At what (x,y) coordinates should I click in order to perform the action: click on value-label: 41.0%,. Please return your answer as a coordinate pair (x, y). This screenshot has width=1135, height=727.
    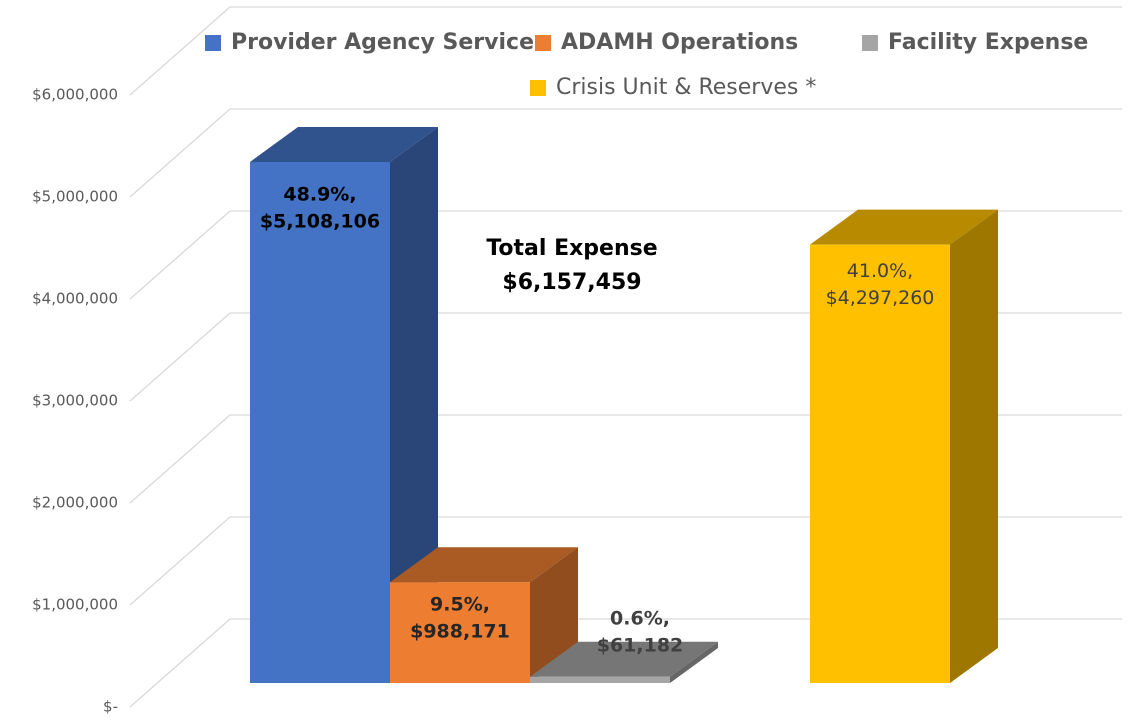
    Looking at the image, I should click on (880, 271).